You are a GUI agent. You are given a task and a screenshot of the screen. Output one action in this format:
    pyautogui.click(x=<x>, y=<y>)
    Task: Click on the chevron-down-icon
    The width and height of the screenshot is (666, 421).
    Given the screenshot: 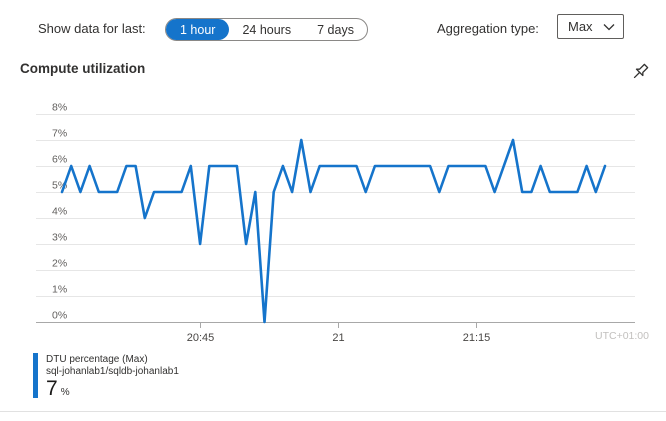 What is the action you would take?
    pyautogui.click(x=609, y=26)
    